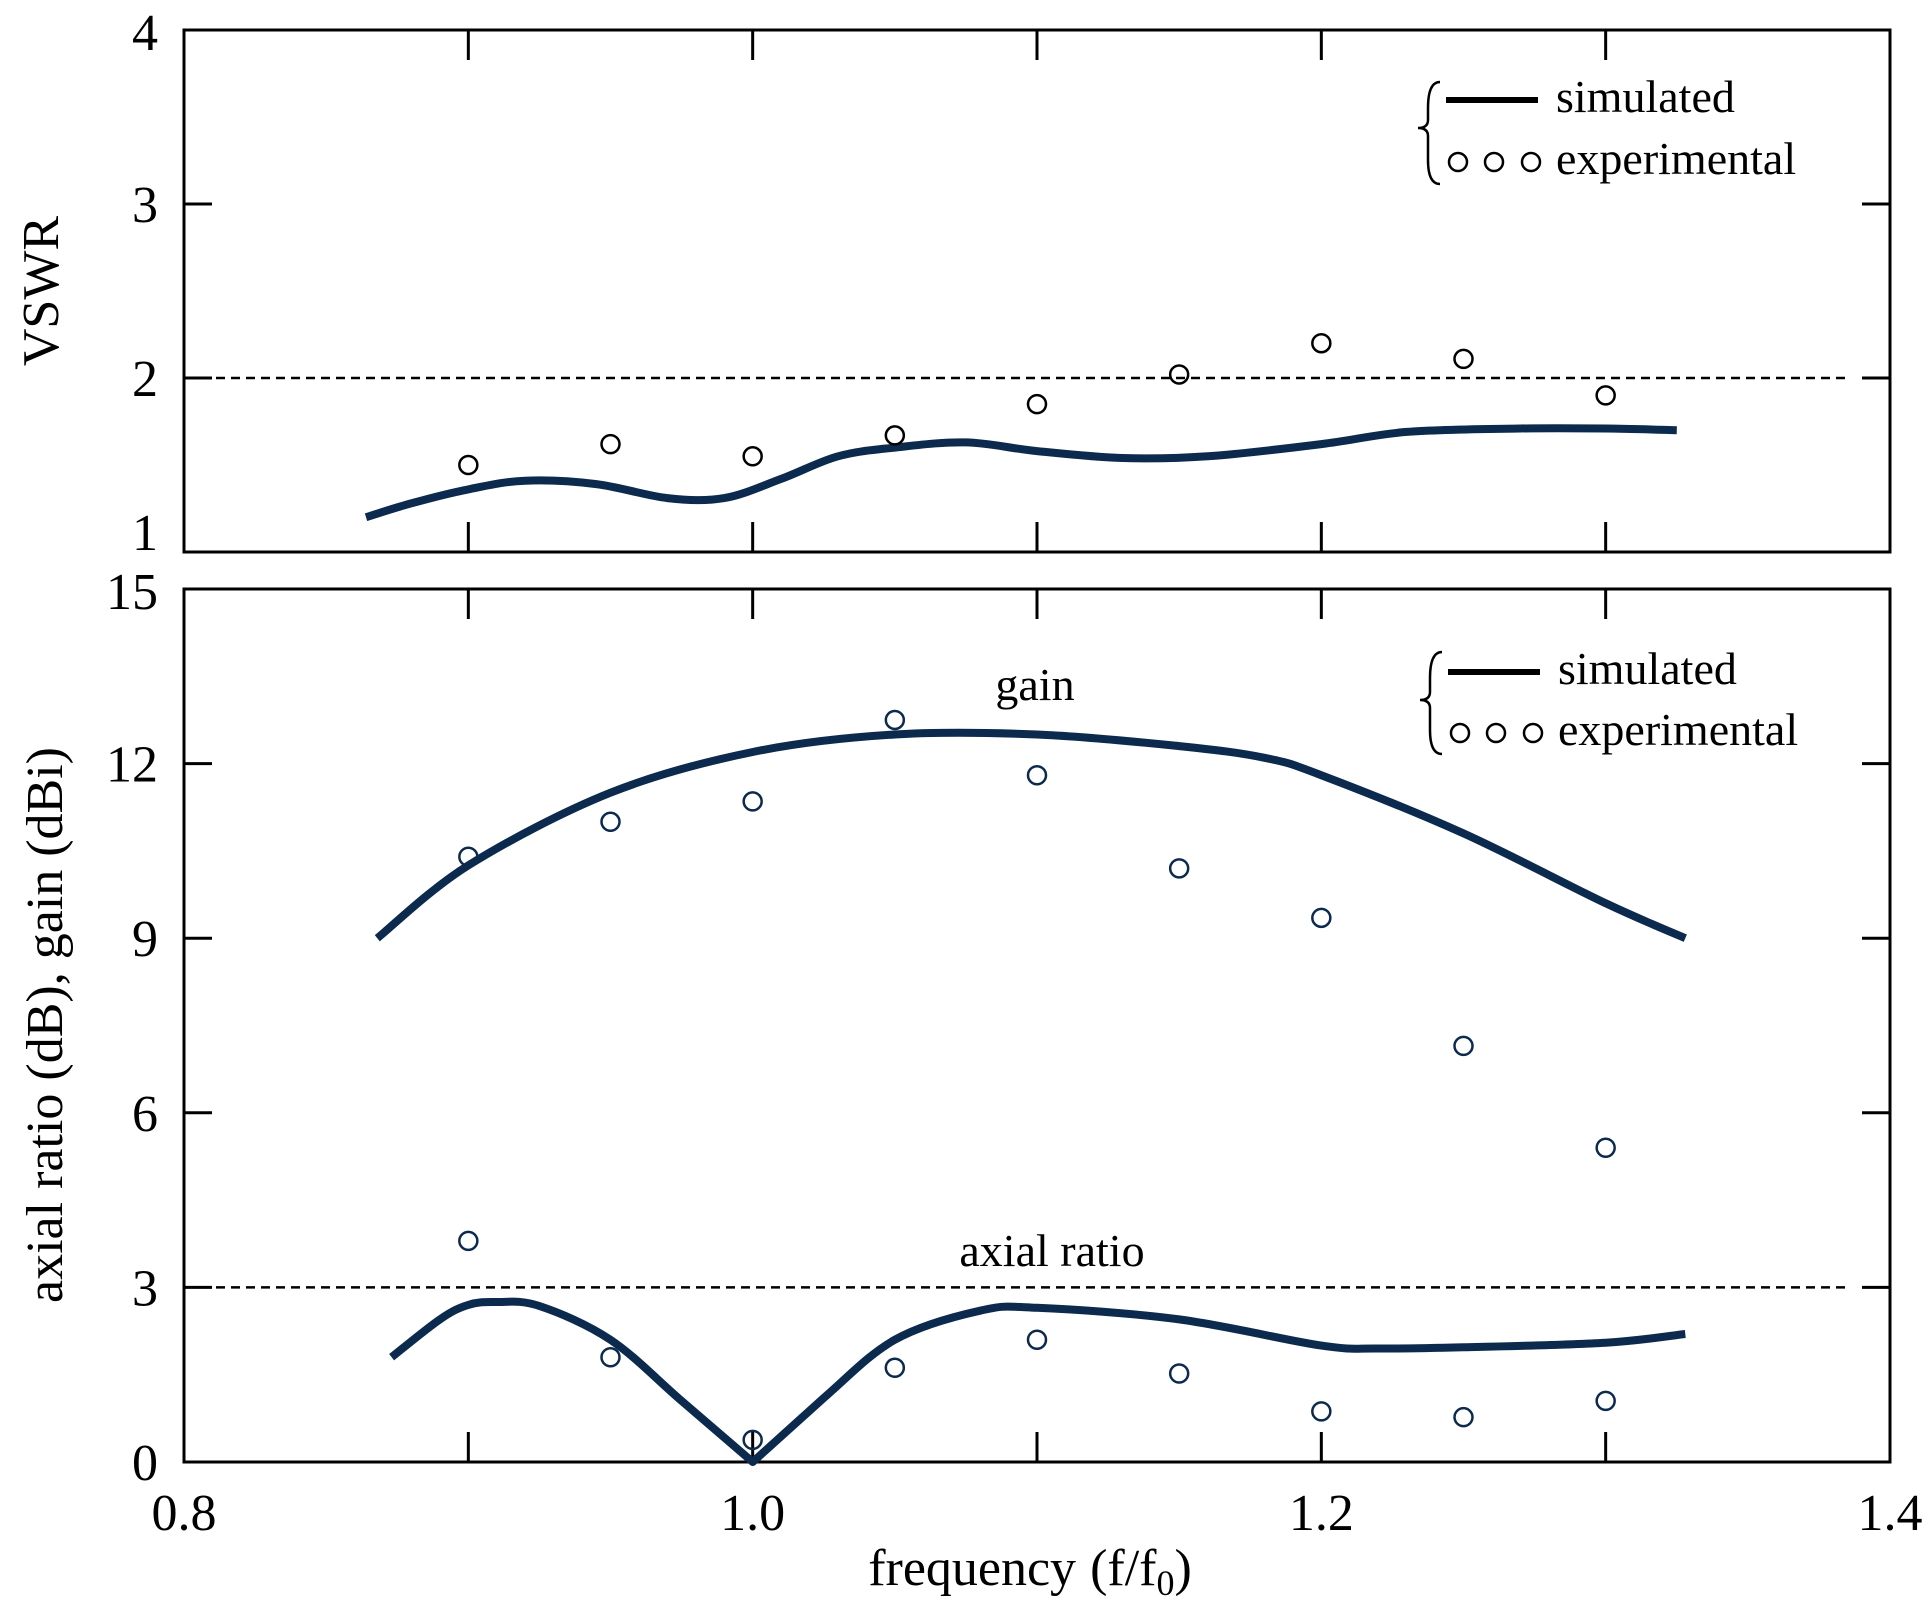 This screenshot has height=1609, width=1930. Describe the element at coordinates (145, 939) in the screenshot. I see `y-tick-label: 9` at that location.